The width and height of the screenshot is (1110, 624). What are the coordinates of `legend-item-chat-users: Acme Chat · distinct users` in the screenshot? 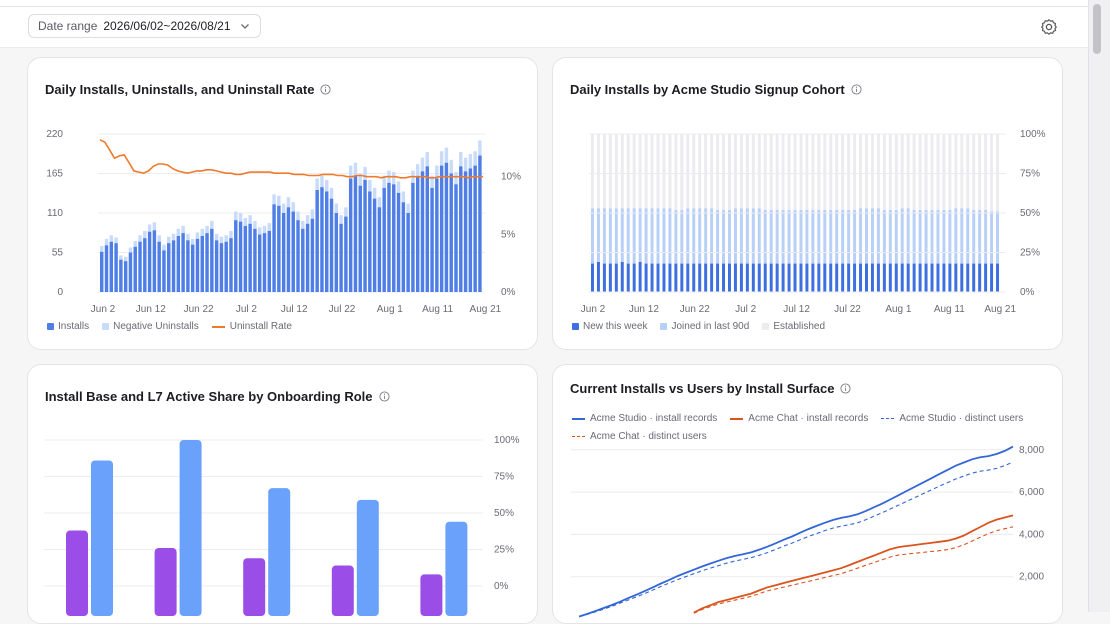 It's located at (639, 436).